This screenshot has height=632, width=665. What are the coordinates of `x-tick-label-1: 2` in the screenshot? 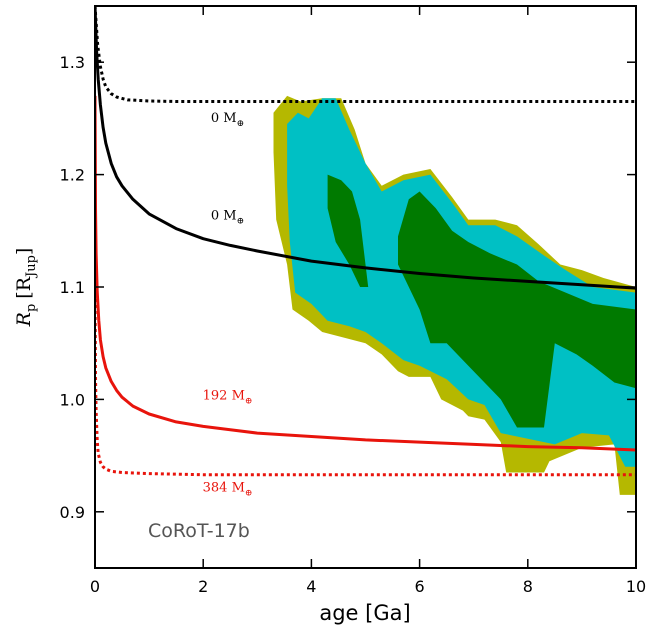 It's located at (203, 586).